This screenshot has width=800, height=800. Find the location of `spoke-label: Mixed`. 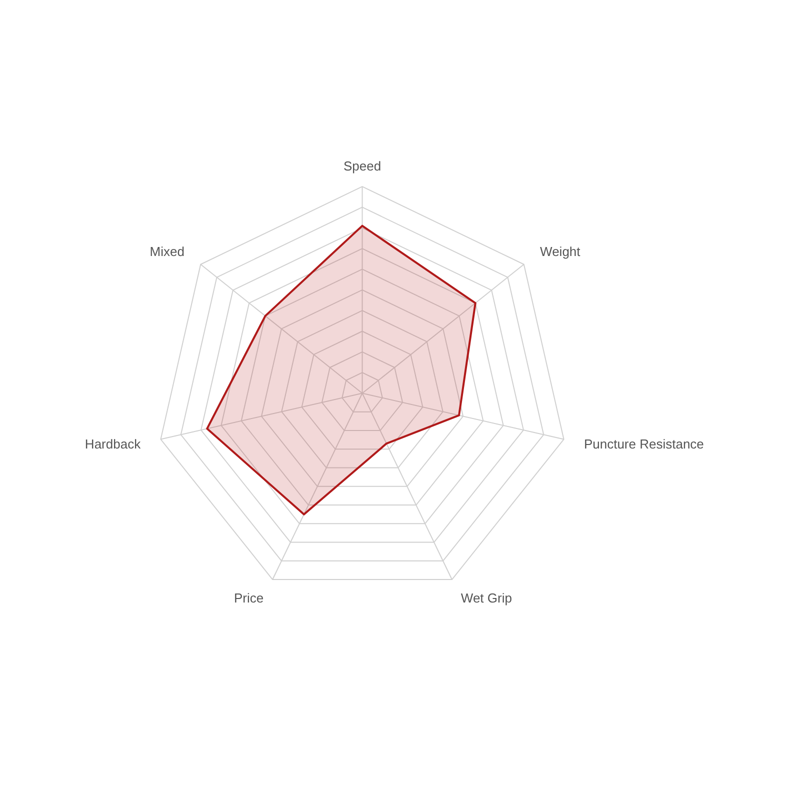

spoke-label: Mixed is located at coordinates (167, 251).